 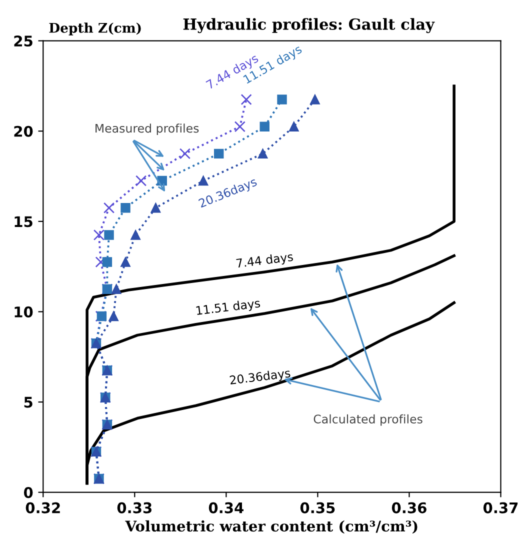 I want to click on y-tick-label: 5, so click(x=28, y=402).